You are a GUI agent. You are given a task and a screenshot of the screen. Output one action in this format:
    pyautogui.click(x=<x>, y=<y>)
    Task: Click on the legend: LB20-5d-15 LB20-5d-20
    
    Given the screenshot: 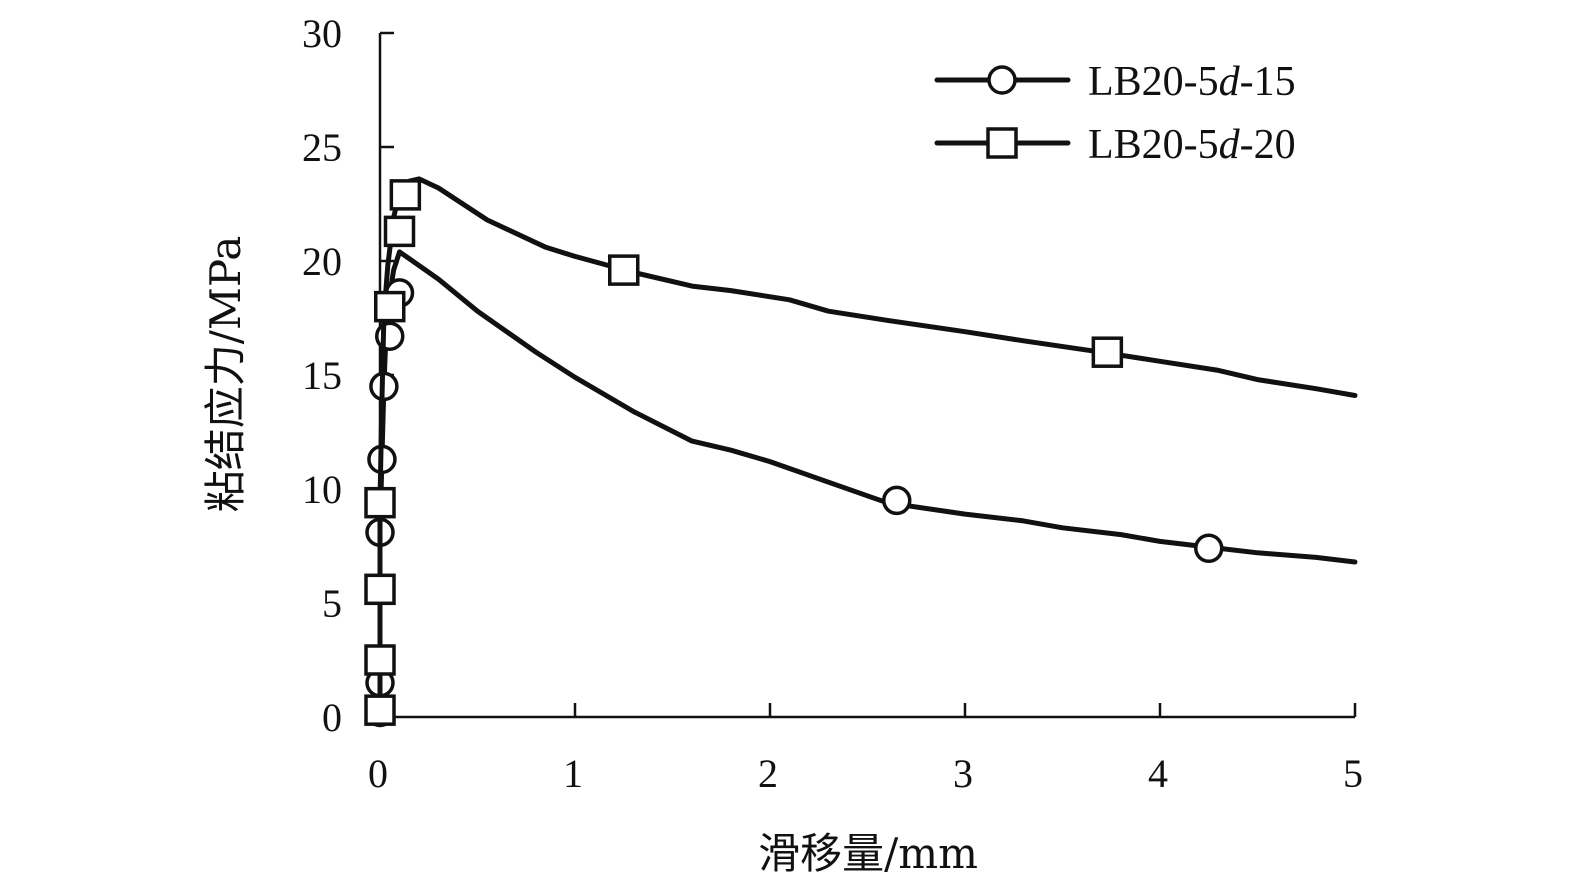 What is the action you would take?
    pyautogui.click(x=1116, y=113)
    